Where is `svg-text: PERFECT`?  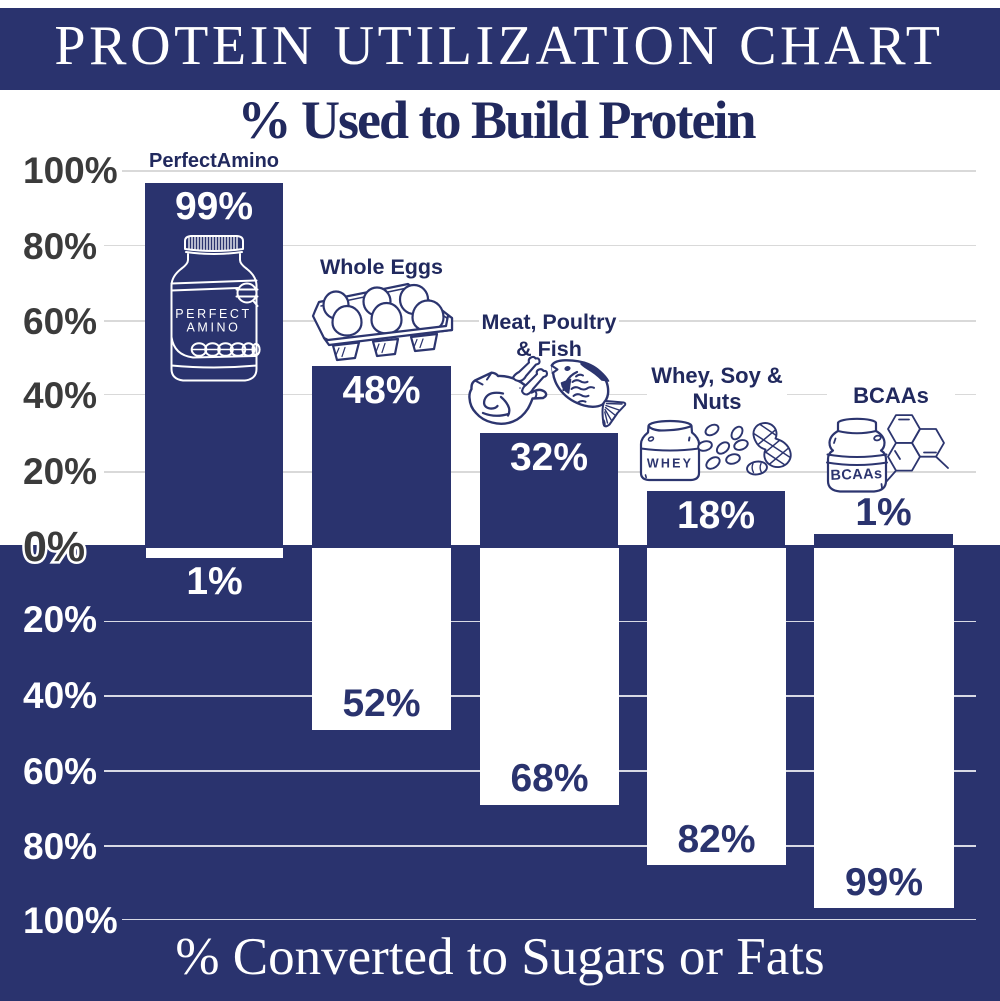
svg-text: PERFECT is located at coordinates (213, 314).